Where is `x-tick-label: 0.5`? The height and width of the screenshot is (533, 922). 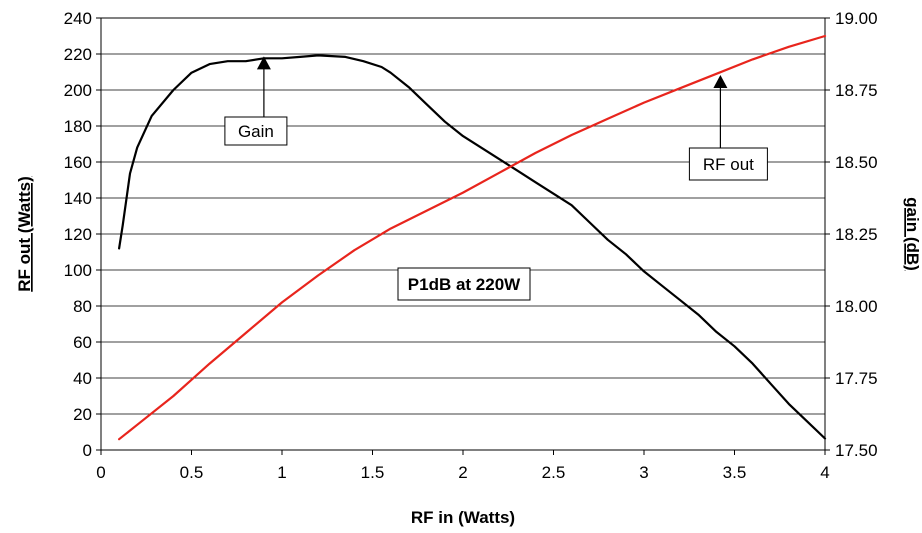 x-tick-label: 0.5 is located at coordinates (192, 472).